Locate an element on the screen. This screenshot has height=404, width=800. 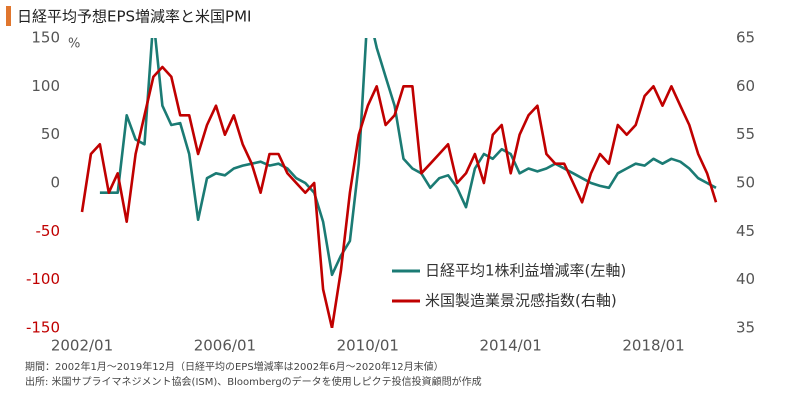
y2-tick-label: 40 is located at coordinates (745, 279).